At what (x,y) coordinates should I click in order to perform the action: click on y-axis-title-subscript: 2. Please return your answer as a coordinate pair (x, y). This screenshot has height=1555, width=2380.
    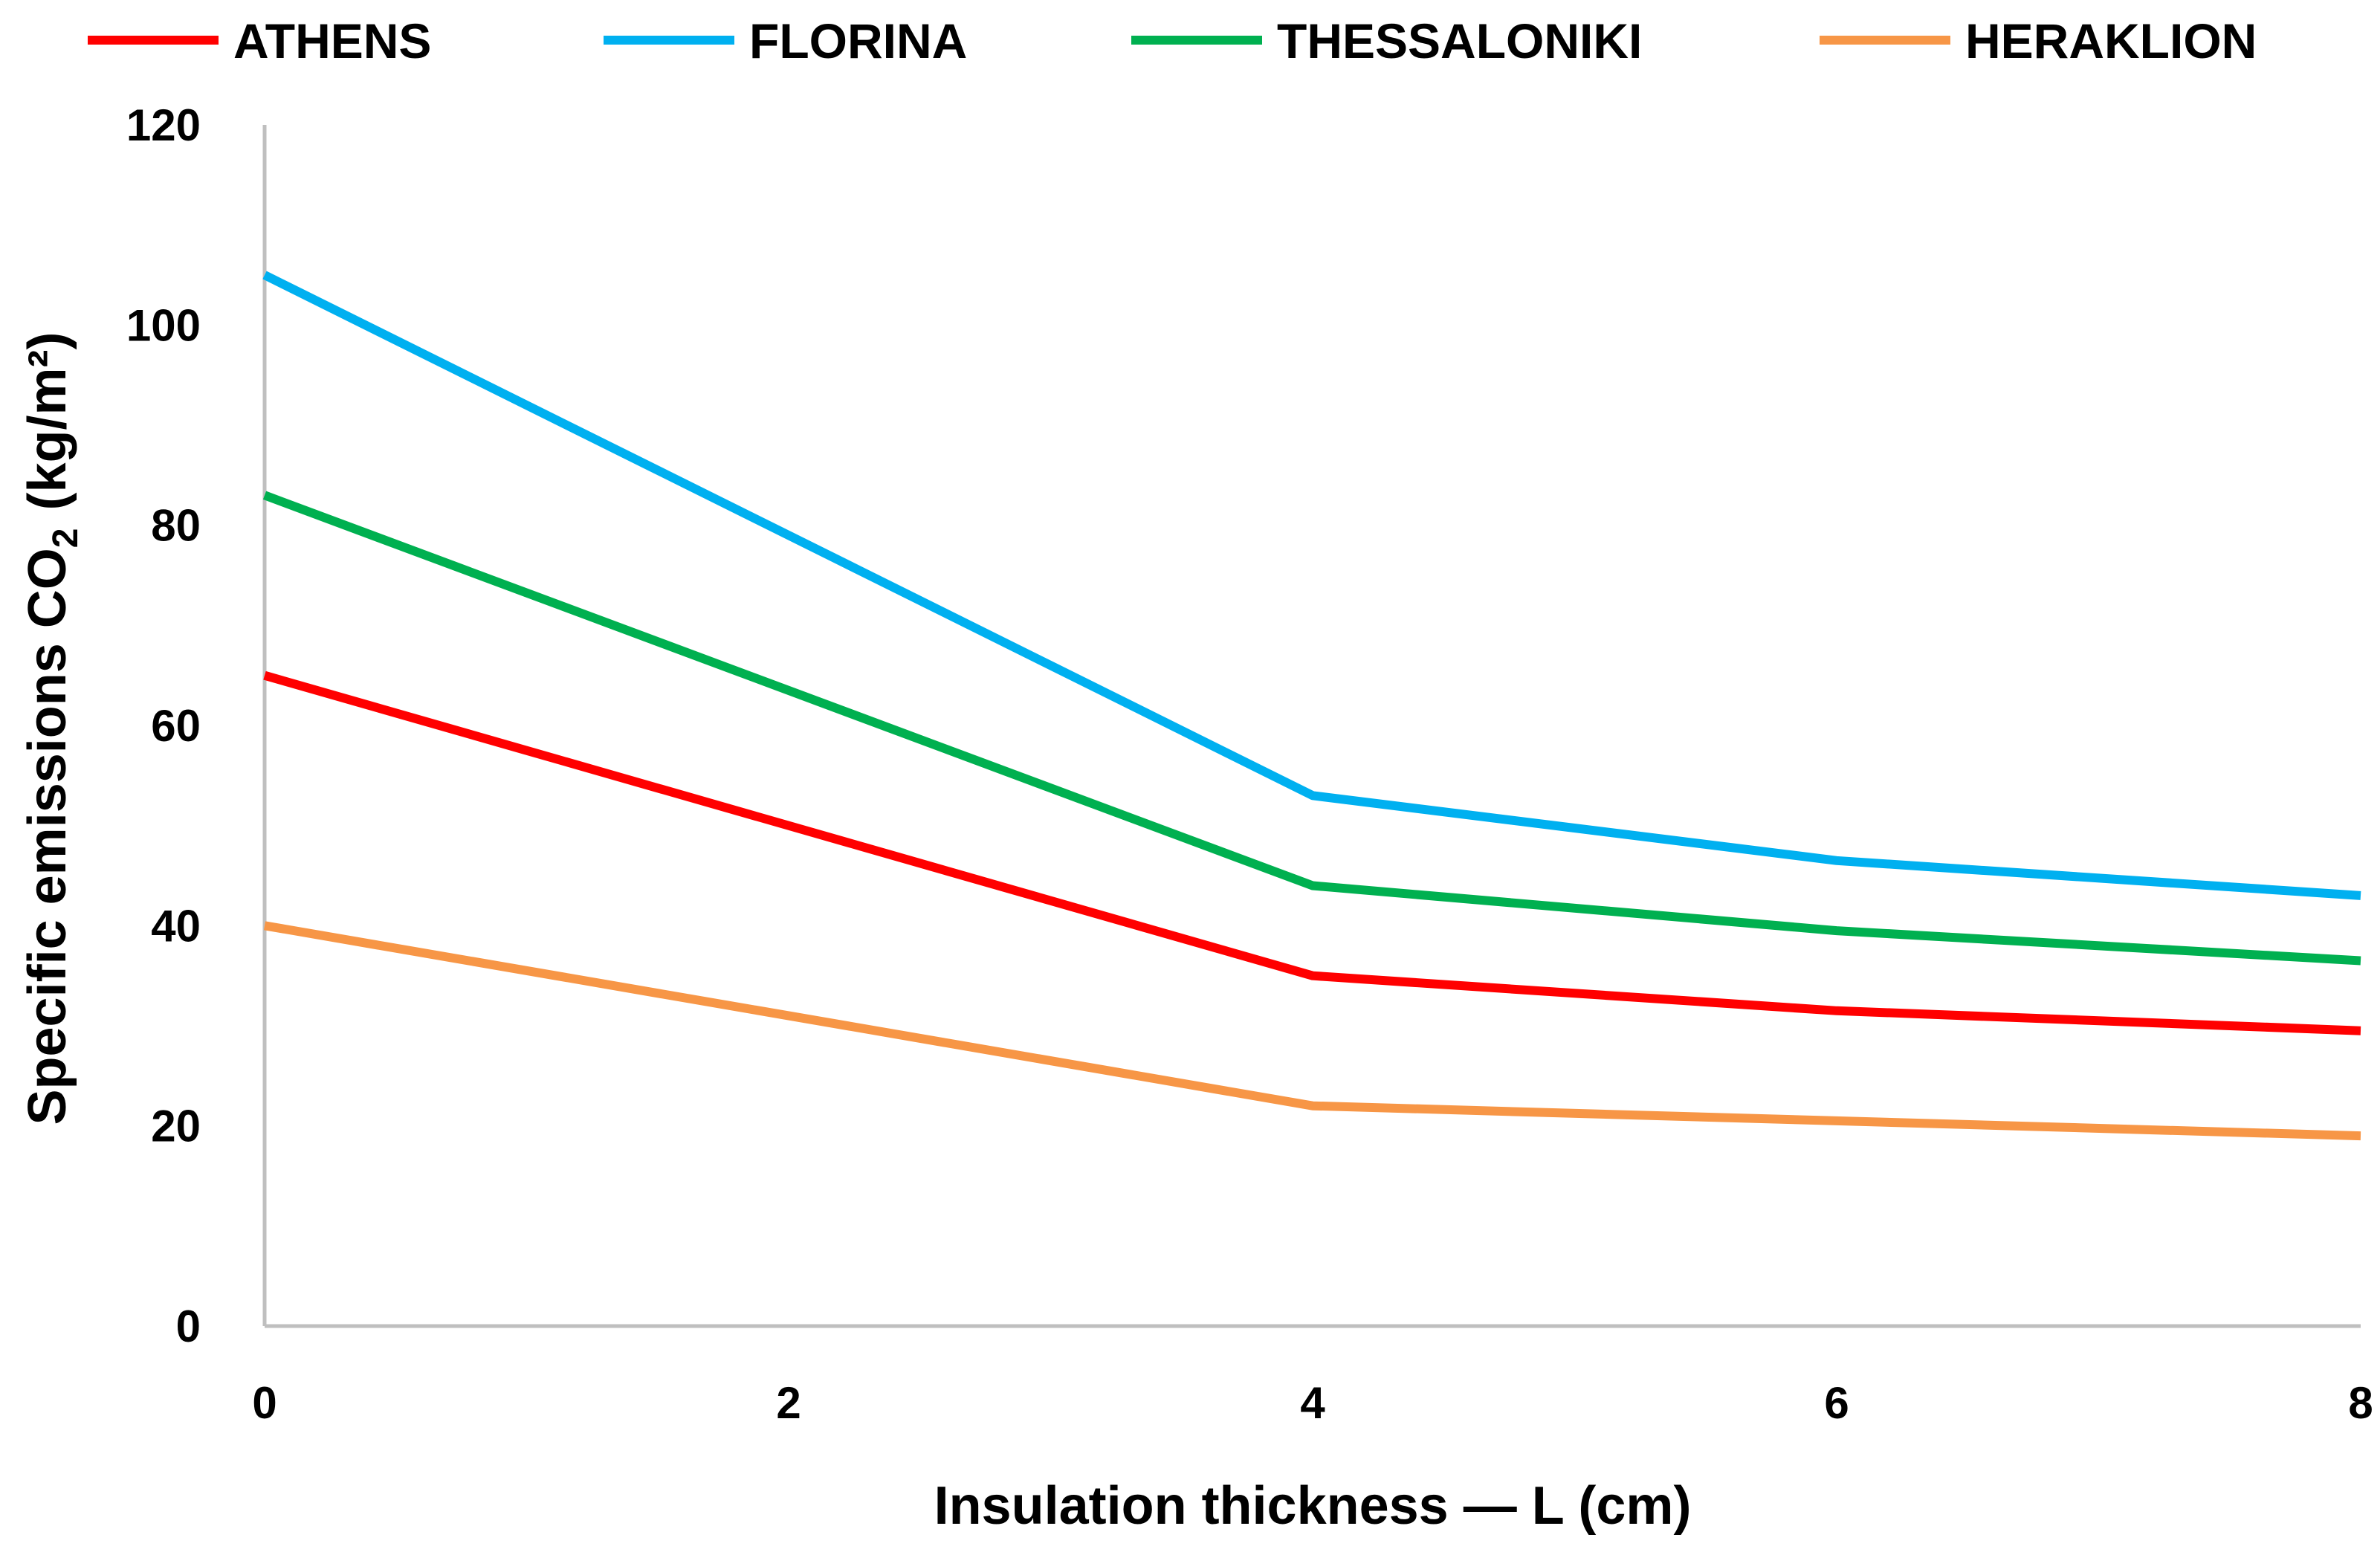
    Looking at the image, I should click on (65, 538).